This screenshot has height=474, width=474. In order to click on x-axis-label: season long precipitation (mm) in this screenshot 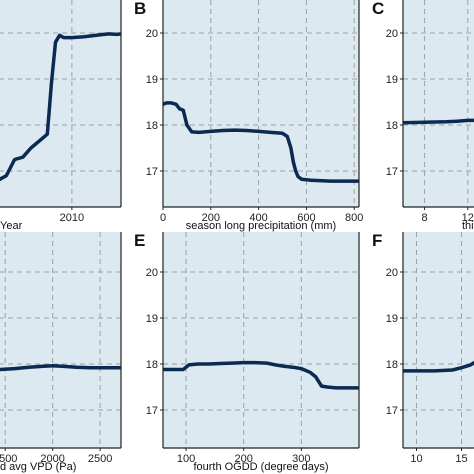, I will do `click(261, 226)`.